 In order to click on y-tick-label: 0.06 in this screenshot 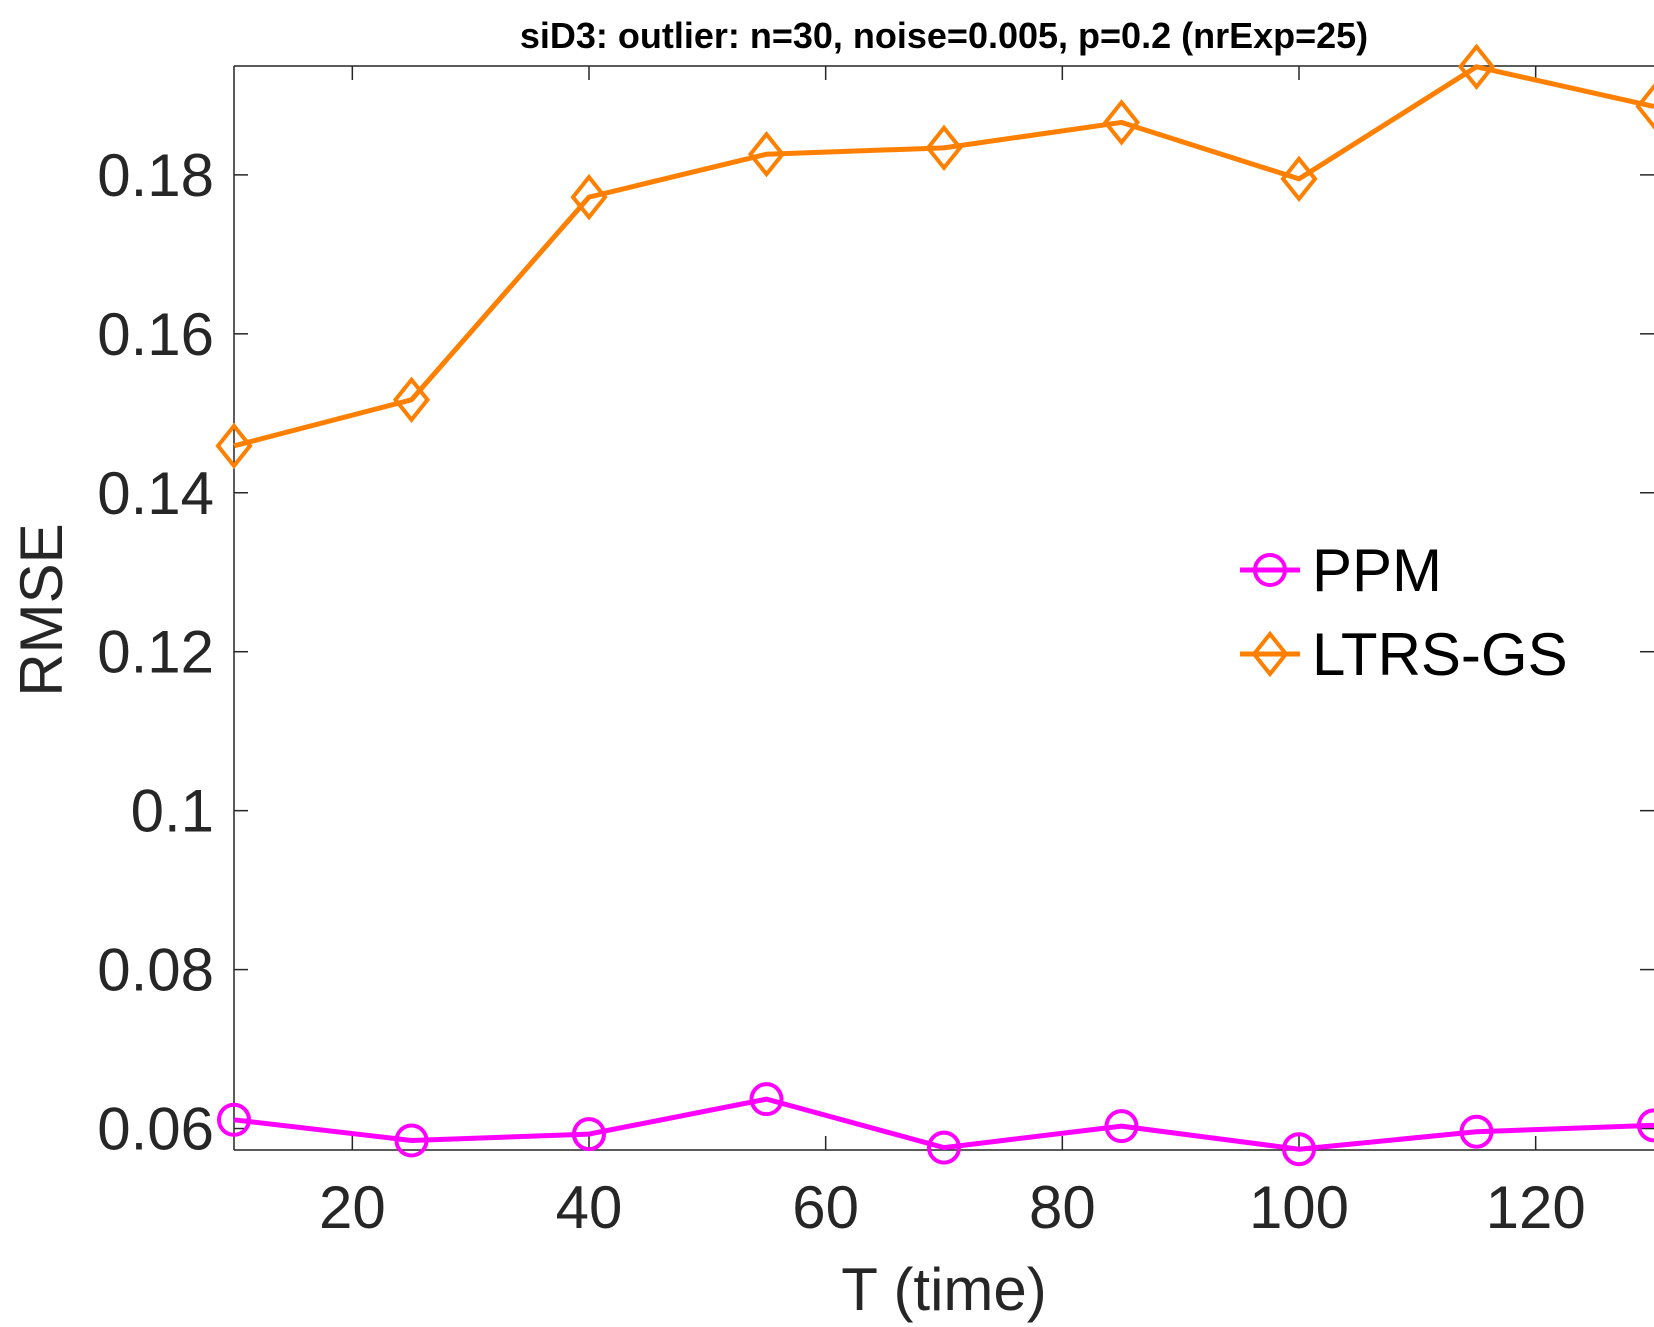, I will do `click(155, 1129)`.